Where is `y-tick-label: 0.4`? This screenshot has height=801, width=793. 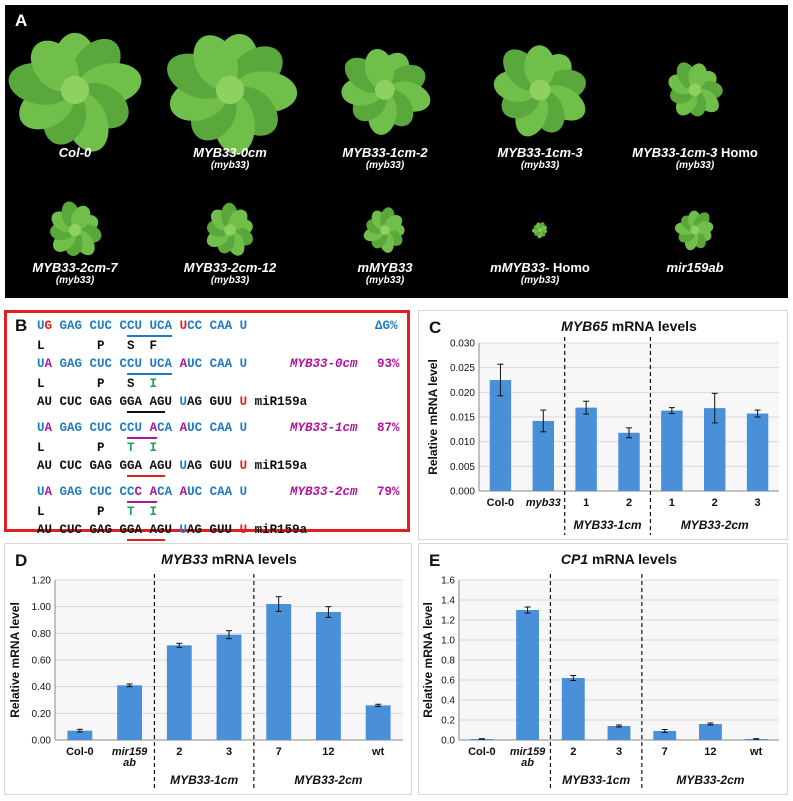
y-tick-label: 0.4 is located at coordinates (448, 701).